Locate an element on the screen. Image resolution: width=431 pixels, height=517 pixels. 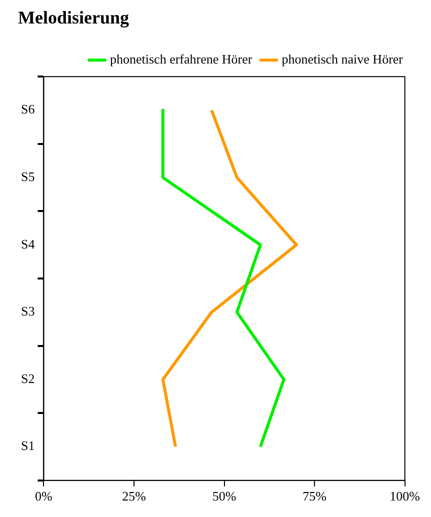
y-tick-label: S6 is located at coordinates (28, 109).